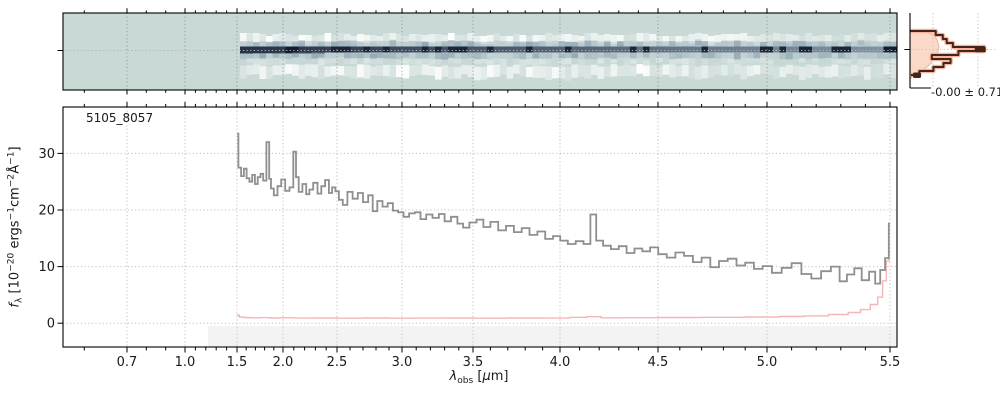  What do you see at coordinates (658, 362) in the screenshot?
I see `x-tick-label: 4.5` at bounding box center [658, 362].